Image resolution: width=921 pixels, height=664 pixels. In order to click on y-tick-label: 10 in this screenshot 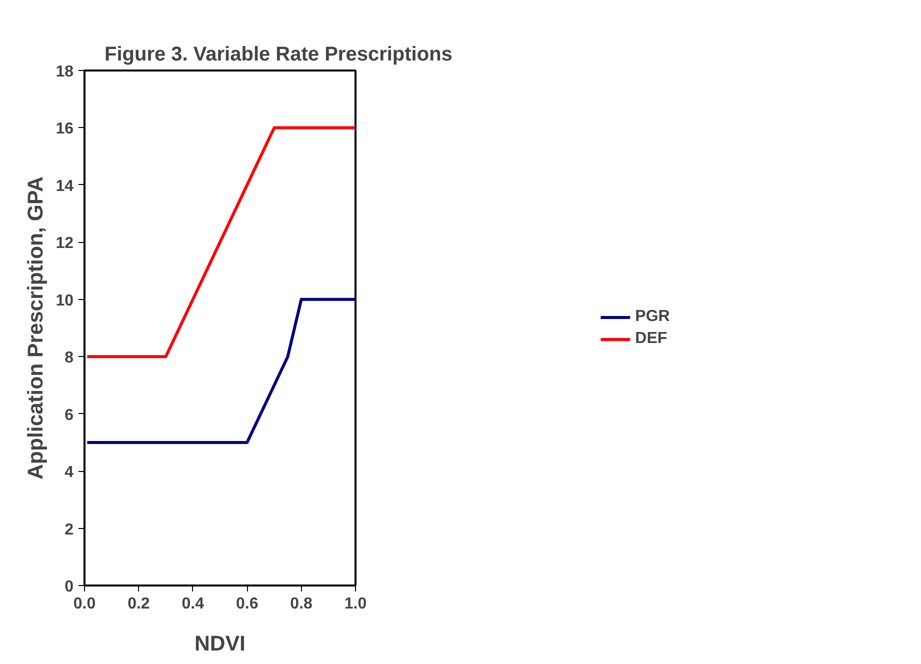, I will do `click(65, 301)`.